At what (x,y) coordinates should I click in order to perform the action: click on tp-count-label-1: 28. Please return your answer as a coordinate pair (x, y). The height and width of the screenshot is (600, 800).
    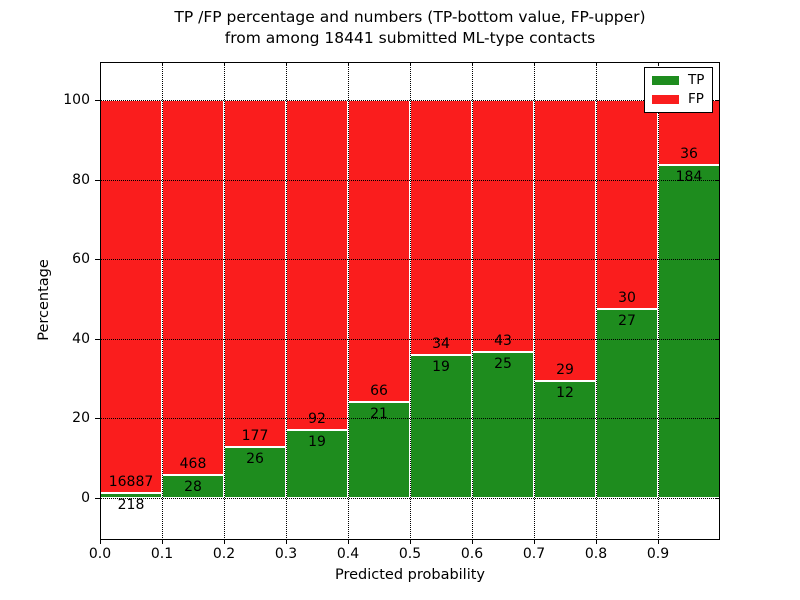
    Looking at the image, I should click on (193, 487).